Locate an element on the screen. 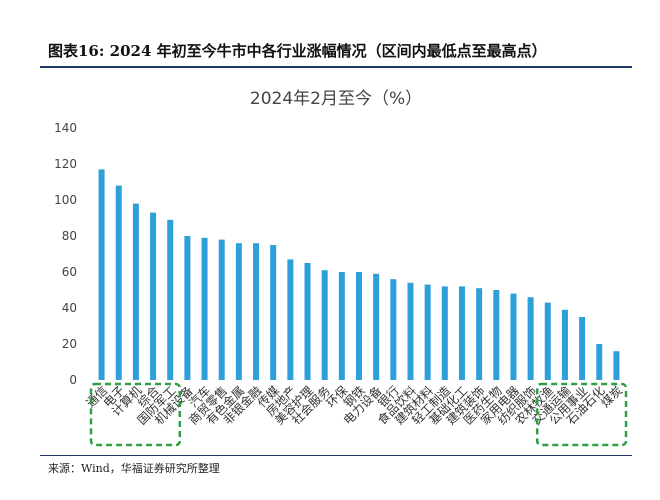 This screenshot has height=500, width=660. highlight-boxes is located at coordinates (358, 414).